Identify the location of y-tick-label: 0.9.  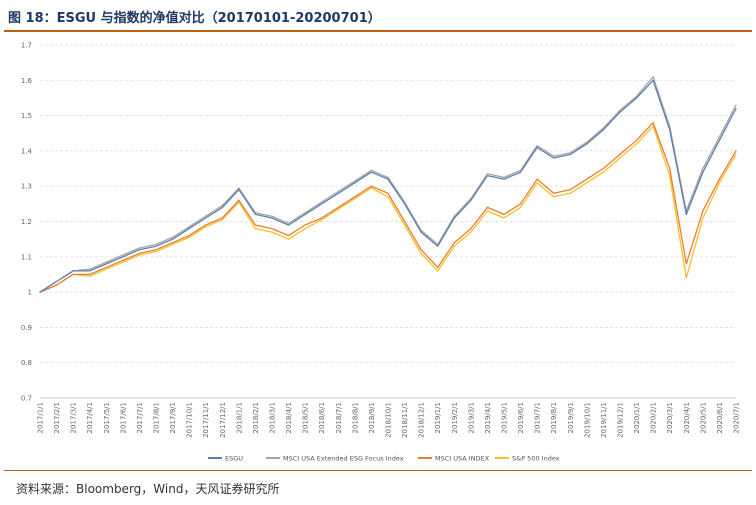
(26, 328).